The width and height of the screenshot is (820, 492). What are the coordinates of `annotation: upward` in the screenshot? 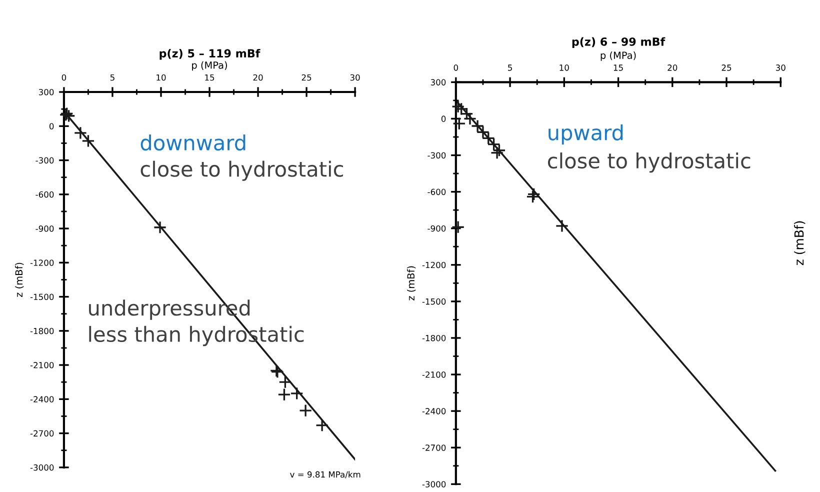 It's located at (585, 134).